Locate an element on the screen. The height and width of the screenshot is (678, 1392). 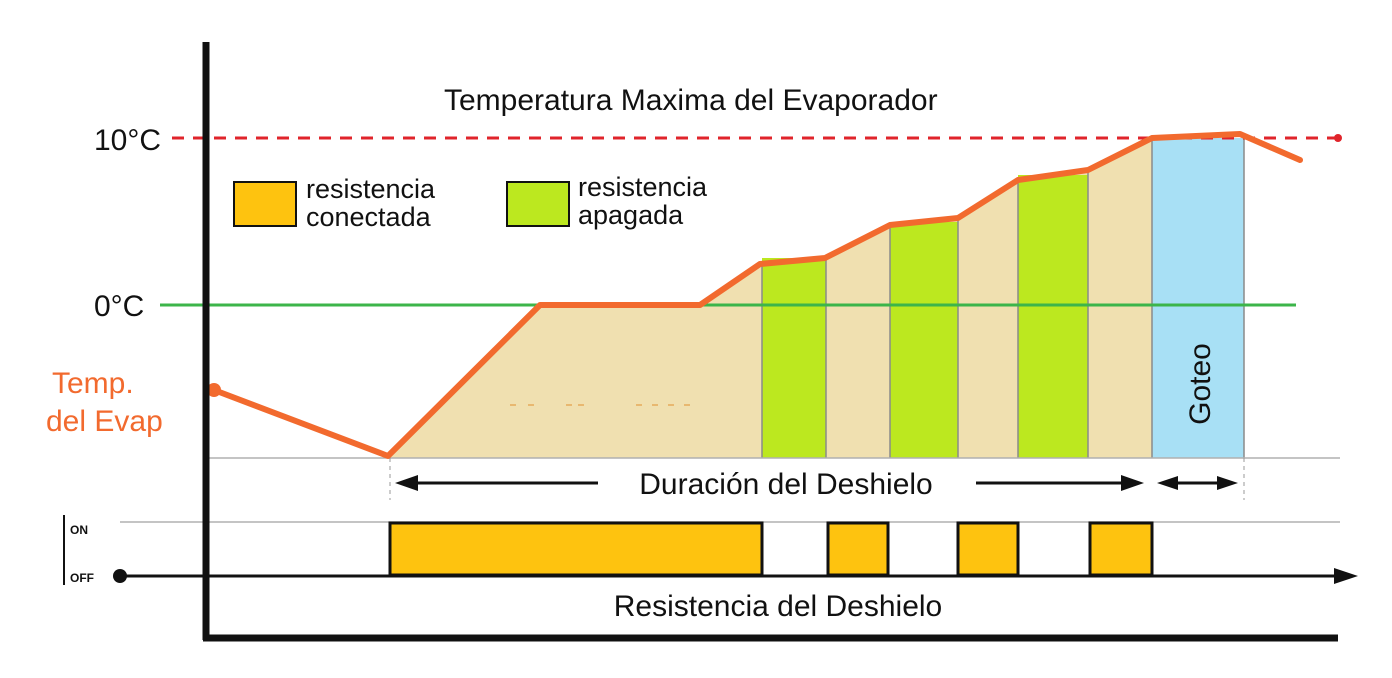
legend-swatch-on is located at coordinates (265, 204).